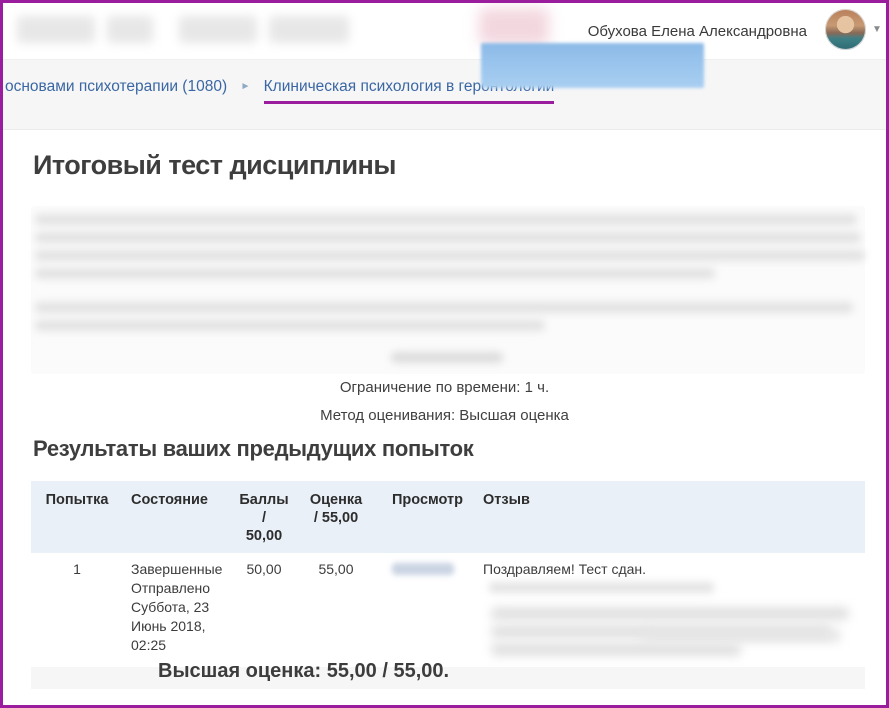  I want to click on column-header-marks-slash: /, so click(264, 518).